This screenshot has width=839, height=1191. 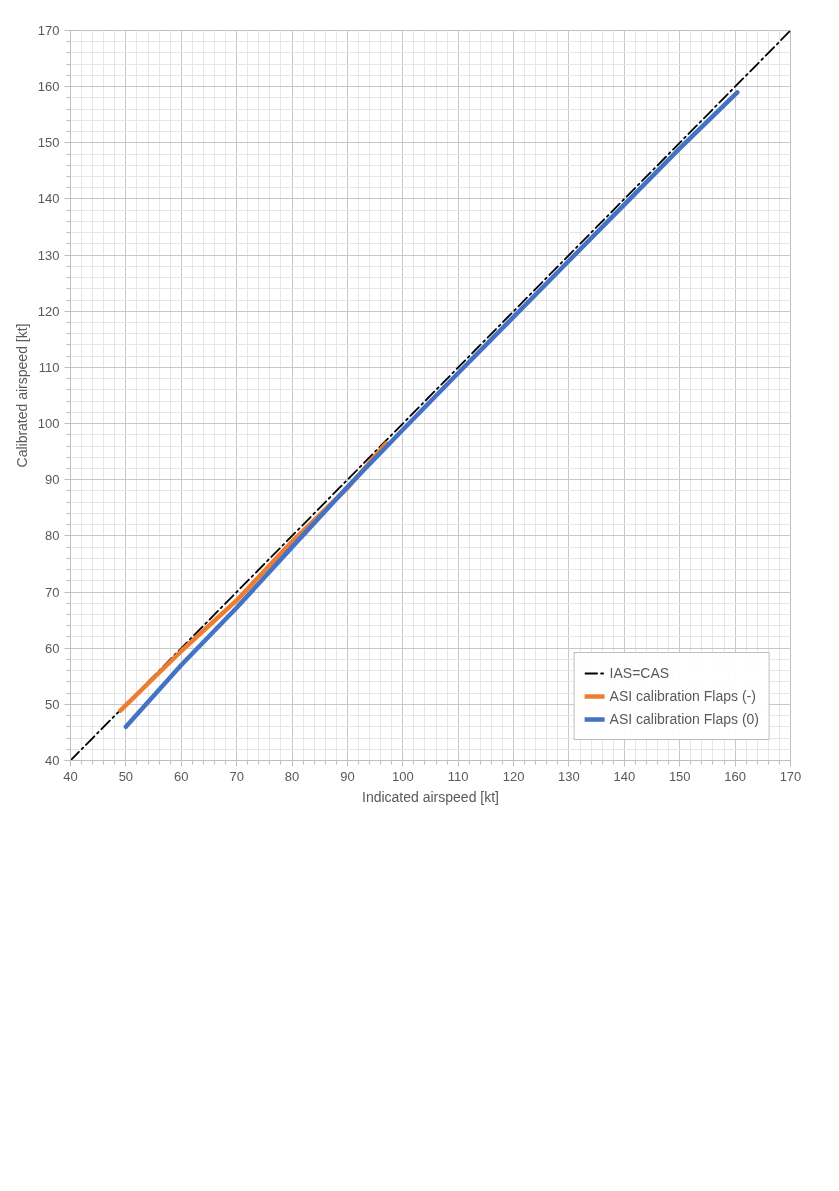 I want to click on x-tick-label: 130, so click(x=569, y=776).